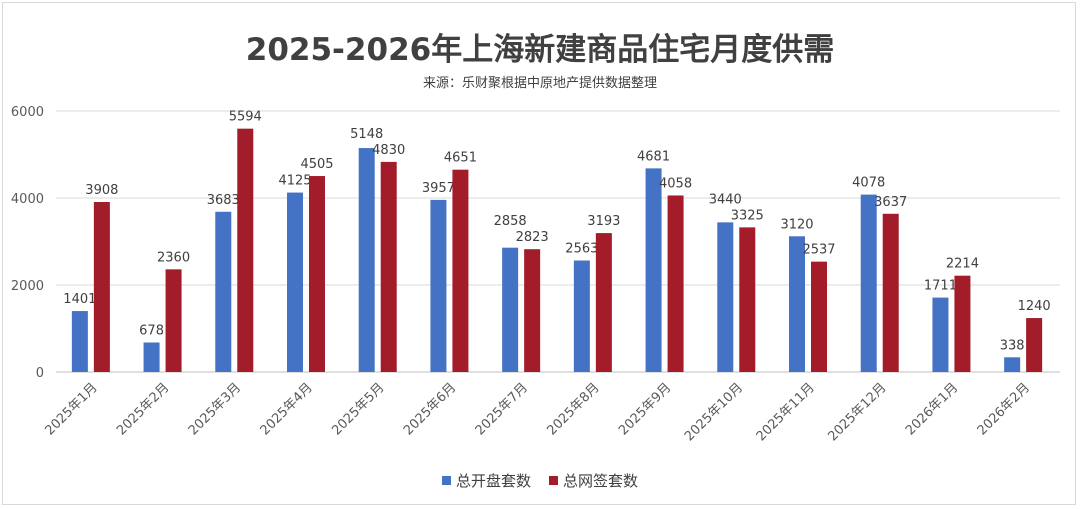 This screenshot has width=1080, height=509. Describe the element at coordinates (294, 181) in the screenshot. I see `data-label: 4125` at that location.